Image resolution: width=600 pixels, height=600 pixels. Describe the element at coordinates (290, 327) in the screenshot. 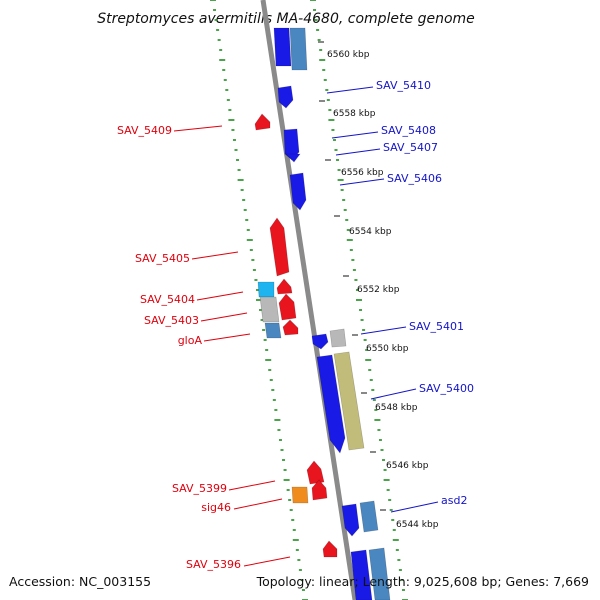

I see `gene-arrow-gloa-b` at that location.